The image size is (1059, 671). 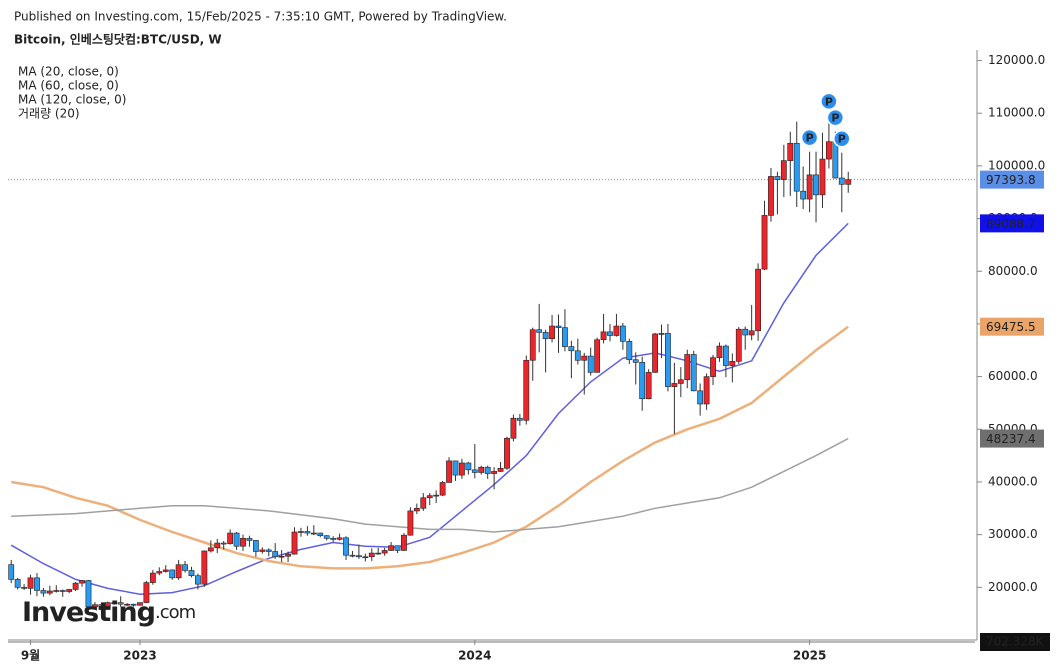 What do you see at coordinates (430, 485) in the screenshot?
I see `ma-line` at bounding box center [430, 485].